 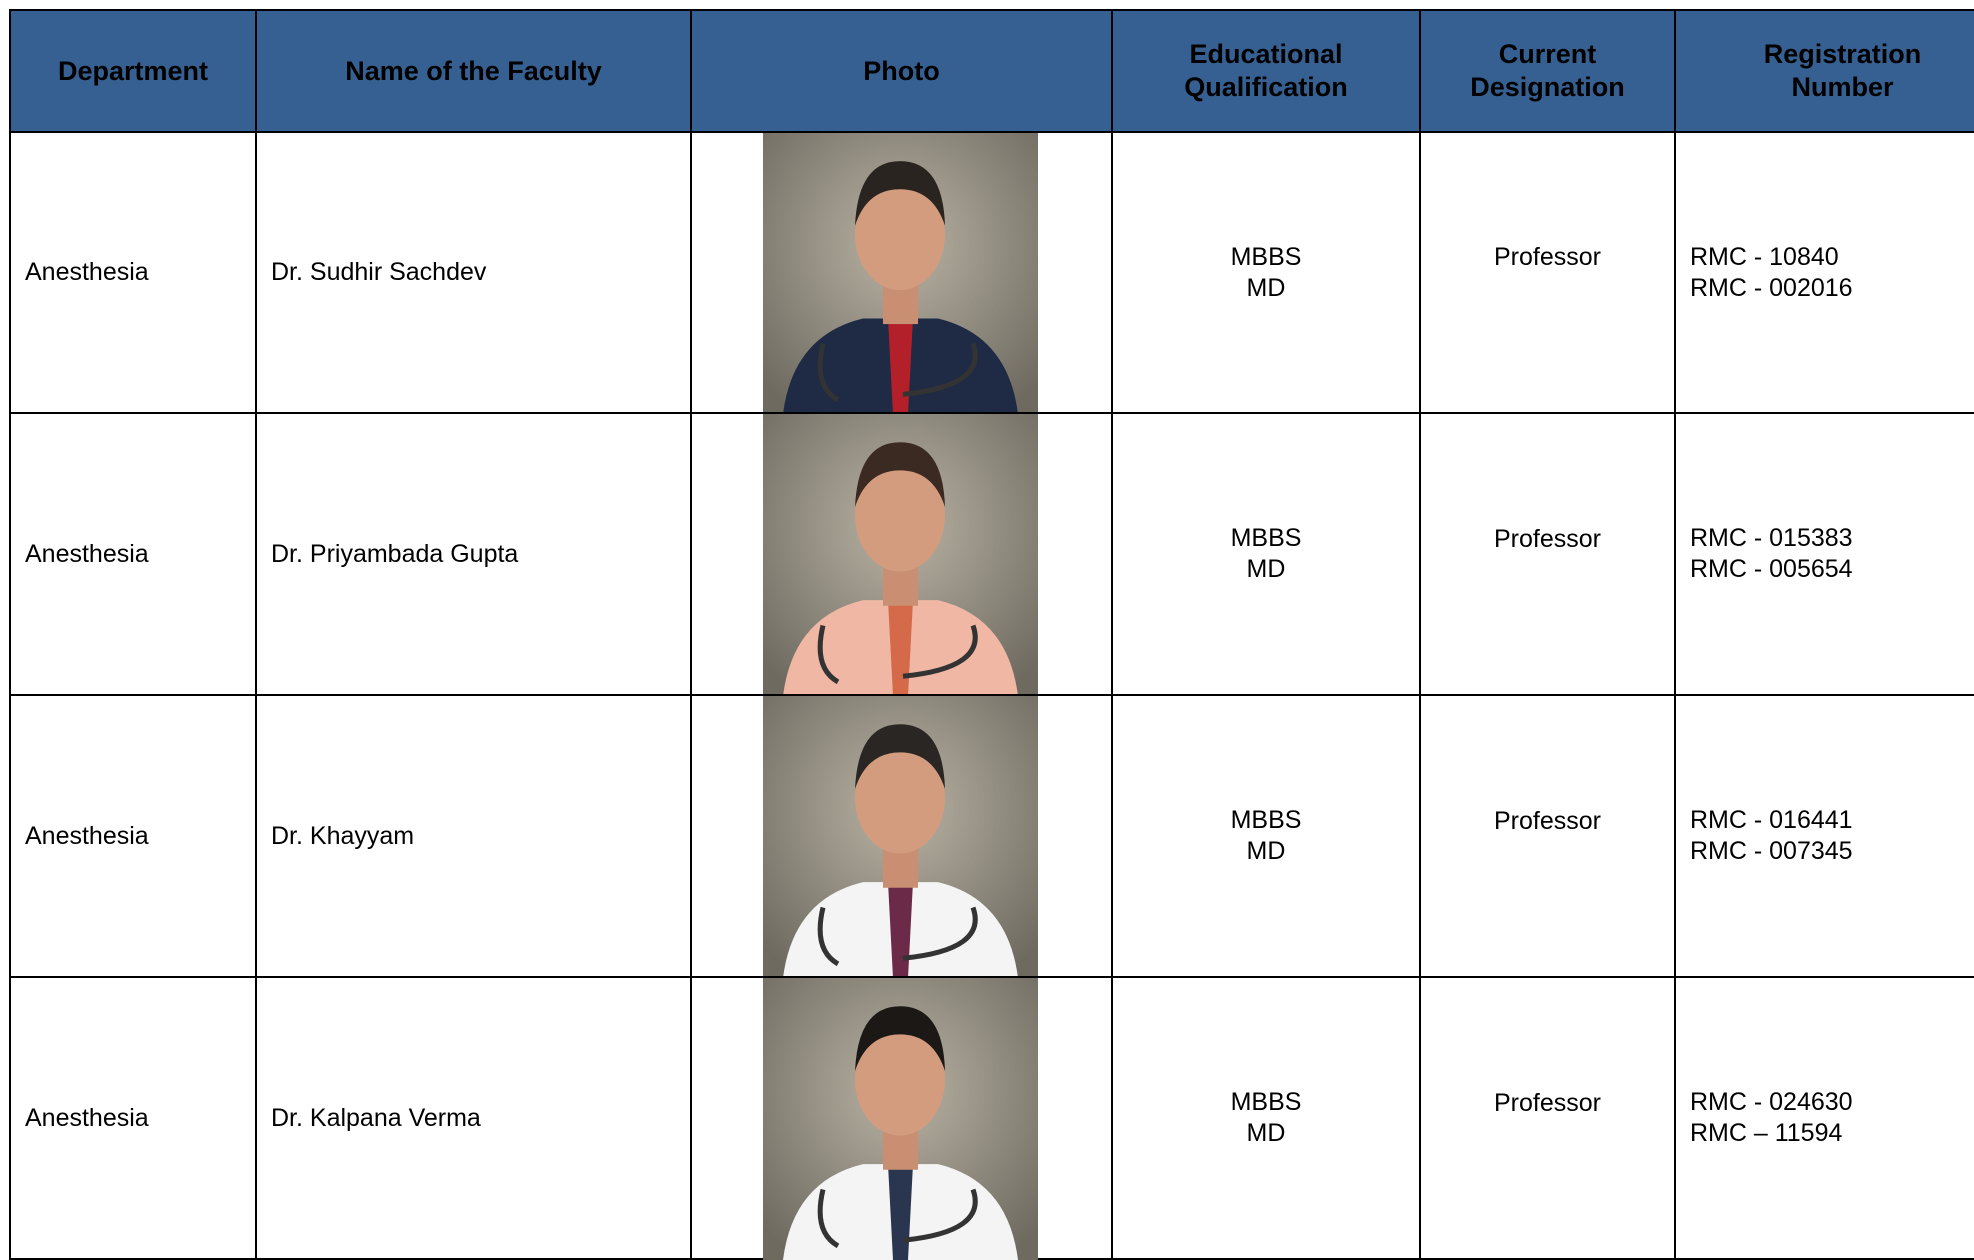 I want to click on header-cell: Photo, so click(x=901, y=71).